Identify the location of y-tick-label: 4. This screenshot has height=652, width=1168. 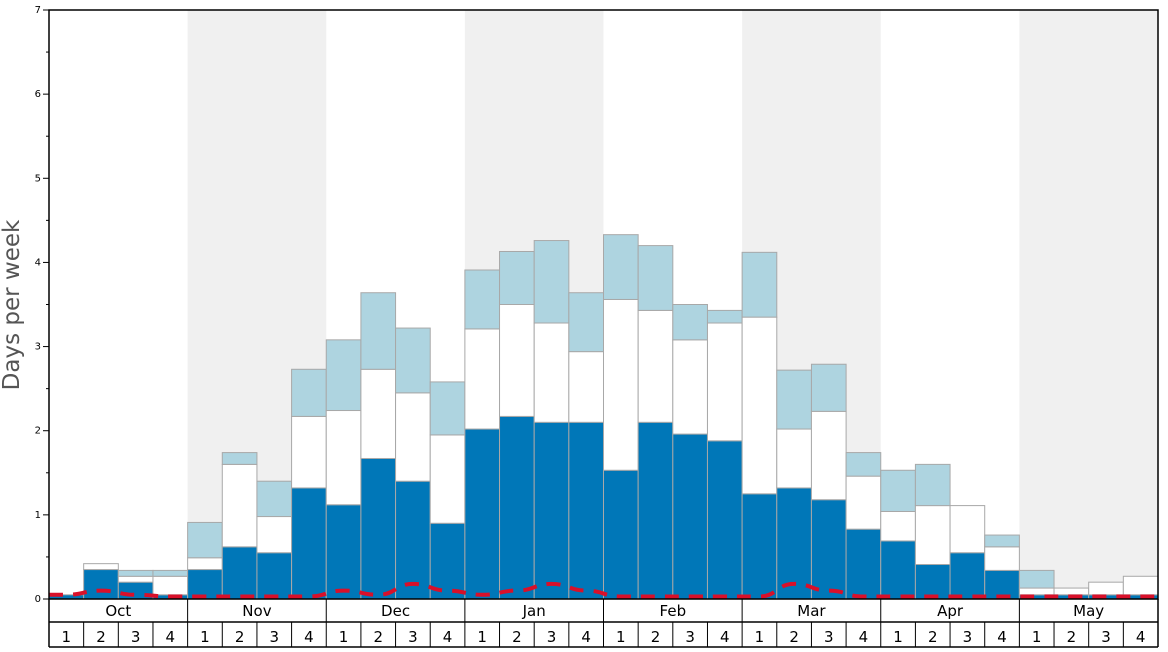
(38, 262).